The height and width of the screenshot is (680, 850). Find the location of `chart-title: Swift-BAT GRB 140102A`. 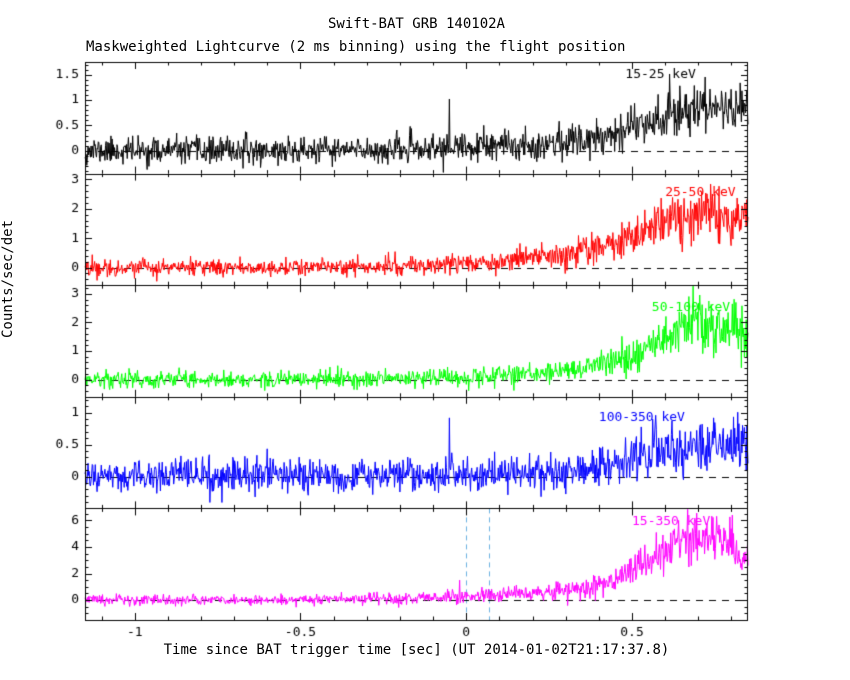

chart-title: Swift-BAT GRB 140102A is located at coordinates (416, 24).